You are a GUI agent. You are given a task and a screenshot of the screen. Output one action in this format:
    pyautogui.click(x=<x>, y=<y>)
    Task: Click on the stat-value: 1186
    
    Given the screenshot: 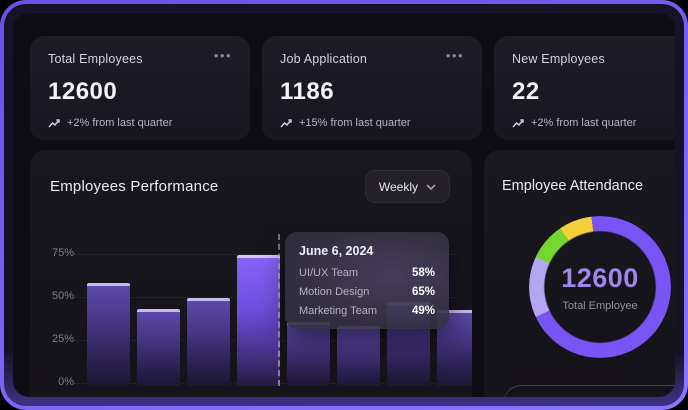 What is the action you would take?
    pyautogui.click(x=307, y=91)
    